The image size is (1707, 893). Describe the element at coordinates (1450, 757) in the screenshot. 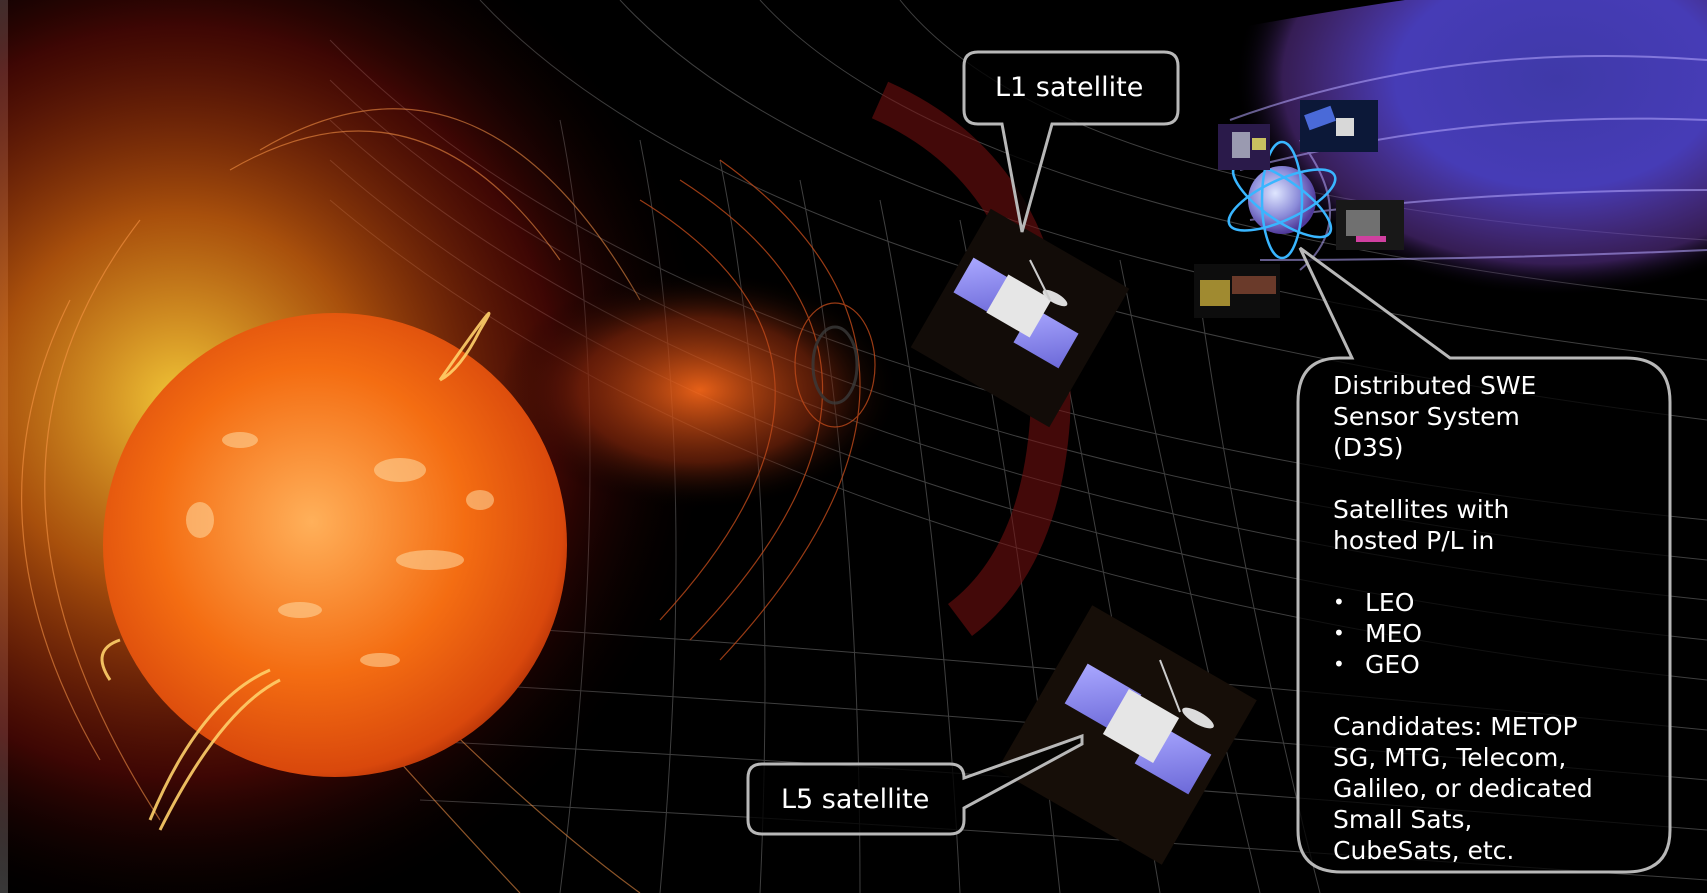

I see `candidates-line: SG, MTG, Telecom,` at that location.